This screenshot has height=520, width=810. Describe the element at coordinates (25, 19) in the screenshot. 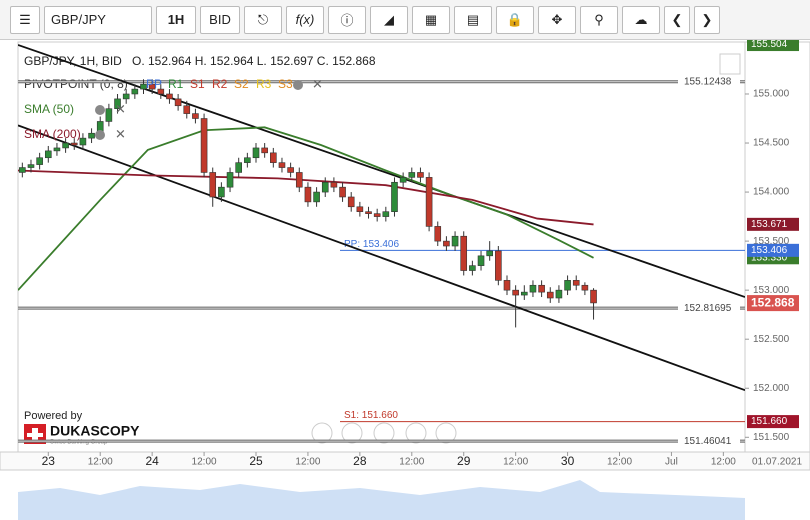

I see `menu-button: ☰` at that location.